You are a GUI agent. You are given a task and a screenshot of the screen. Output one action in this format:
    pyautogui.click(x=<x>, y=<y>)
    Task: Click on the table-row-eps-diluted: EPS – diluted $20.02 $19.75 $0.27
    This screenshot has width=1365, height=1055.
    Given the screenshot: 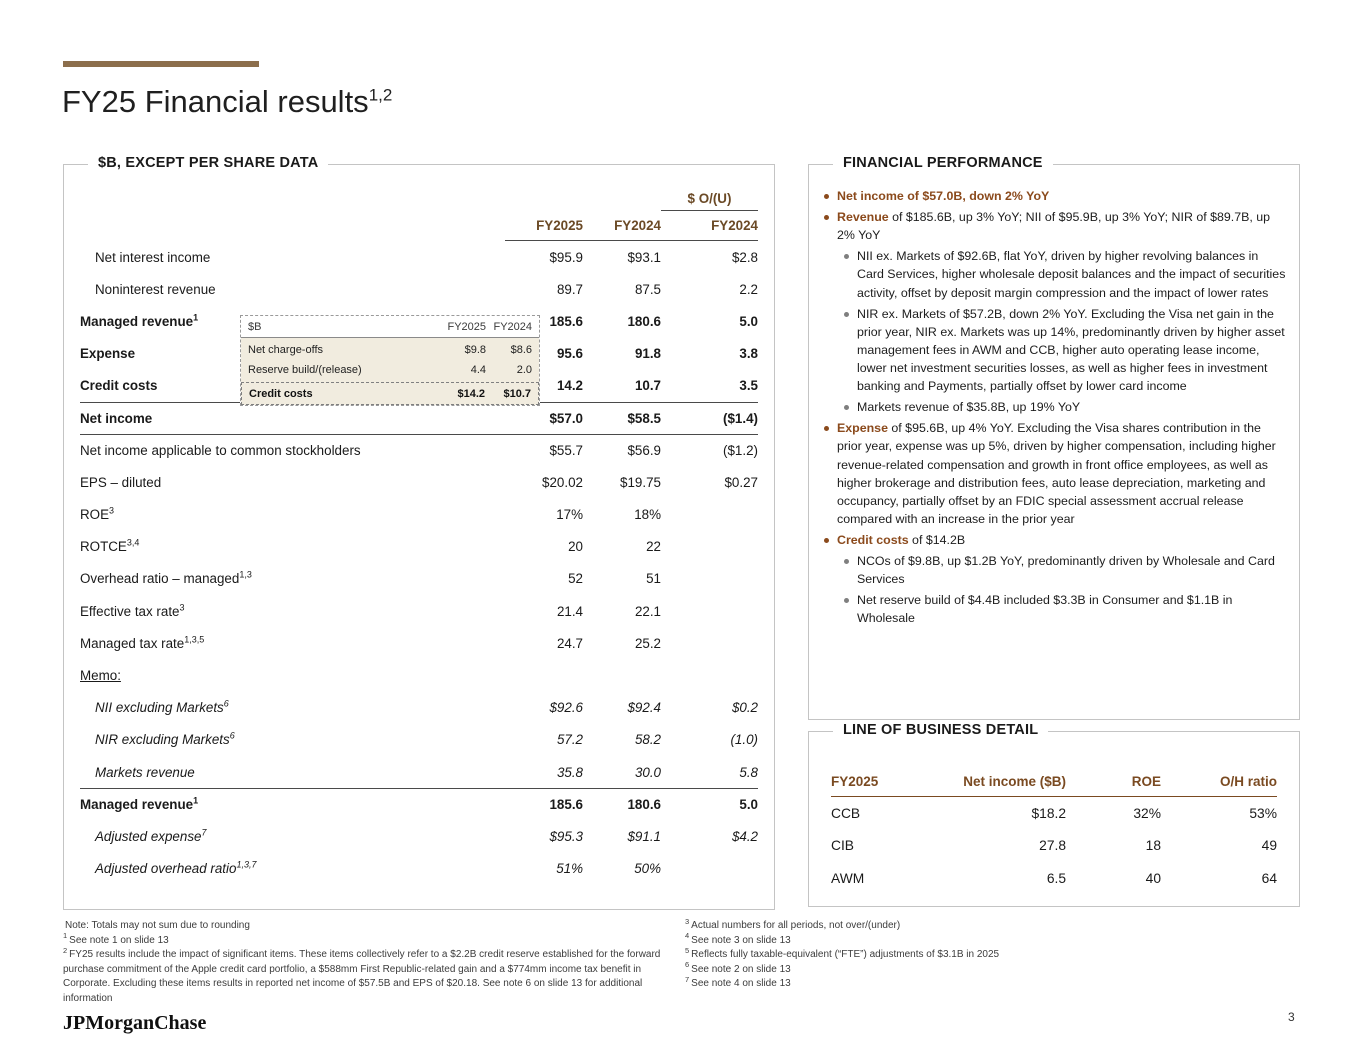 What is the action you would take?
    pyautogui.click(x=419, y=482)
    